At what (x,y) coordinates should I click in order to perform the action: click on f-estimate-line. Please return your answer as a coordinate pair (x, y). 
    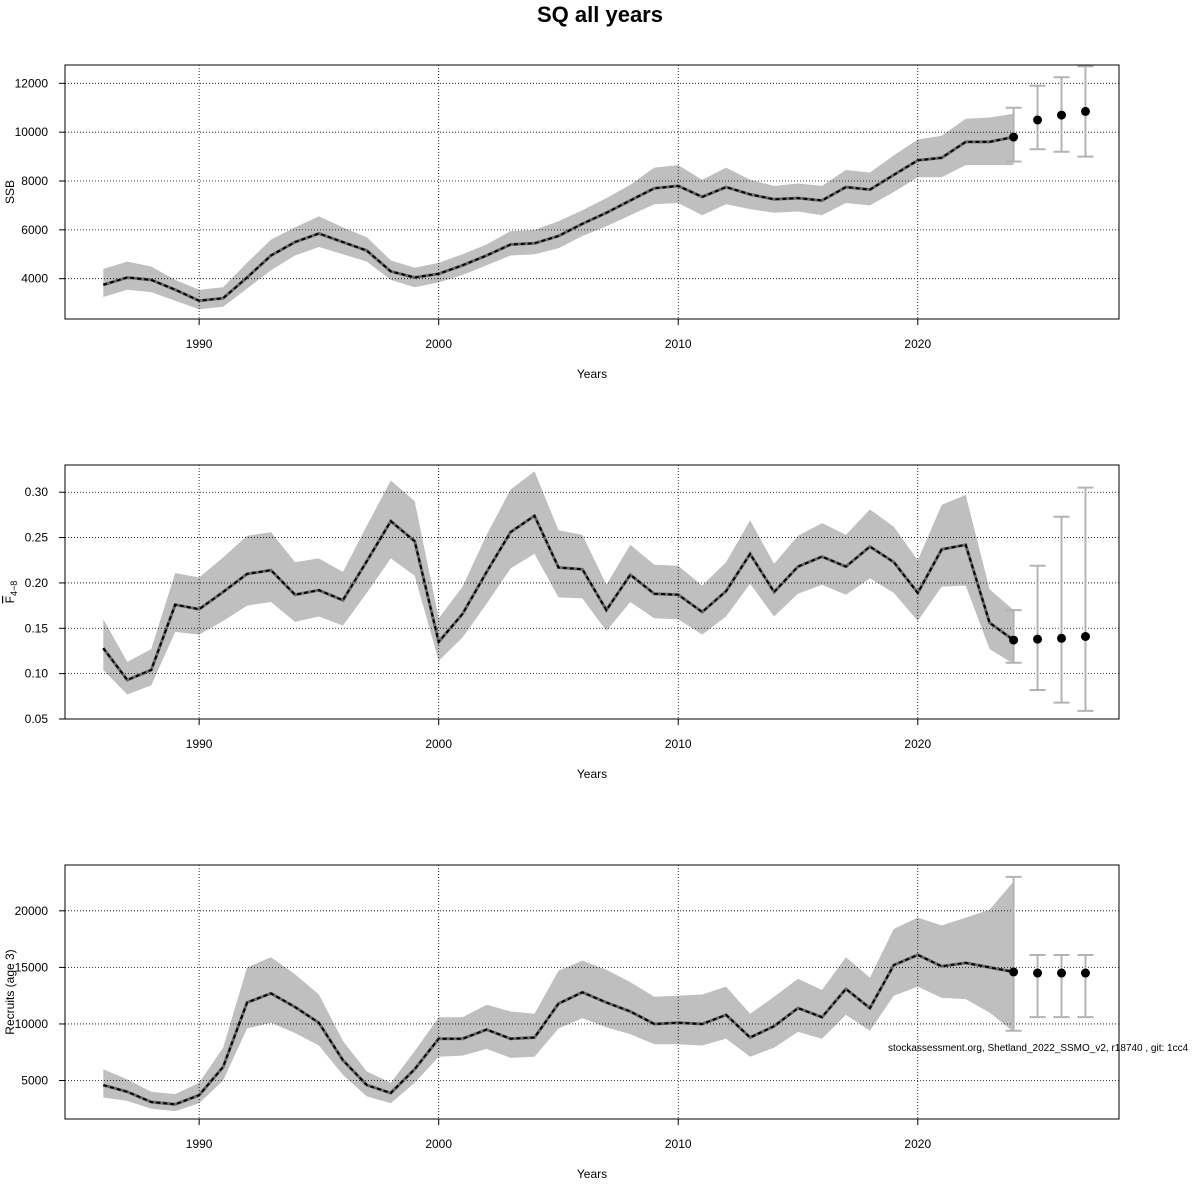
    Looking at the image, I should click on (558, 598).